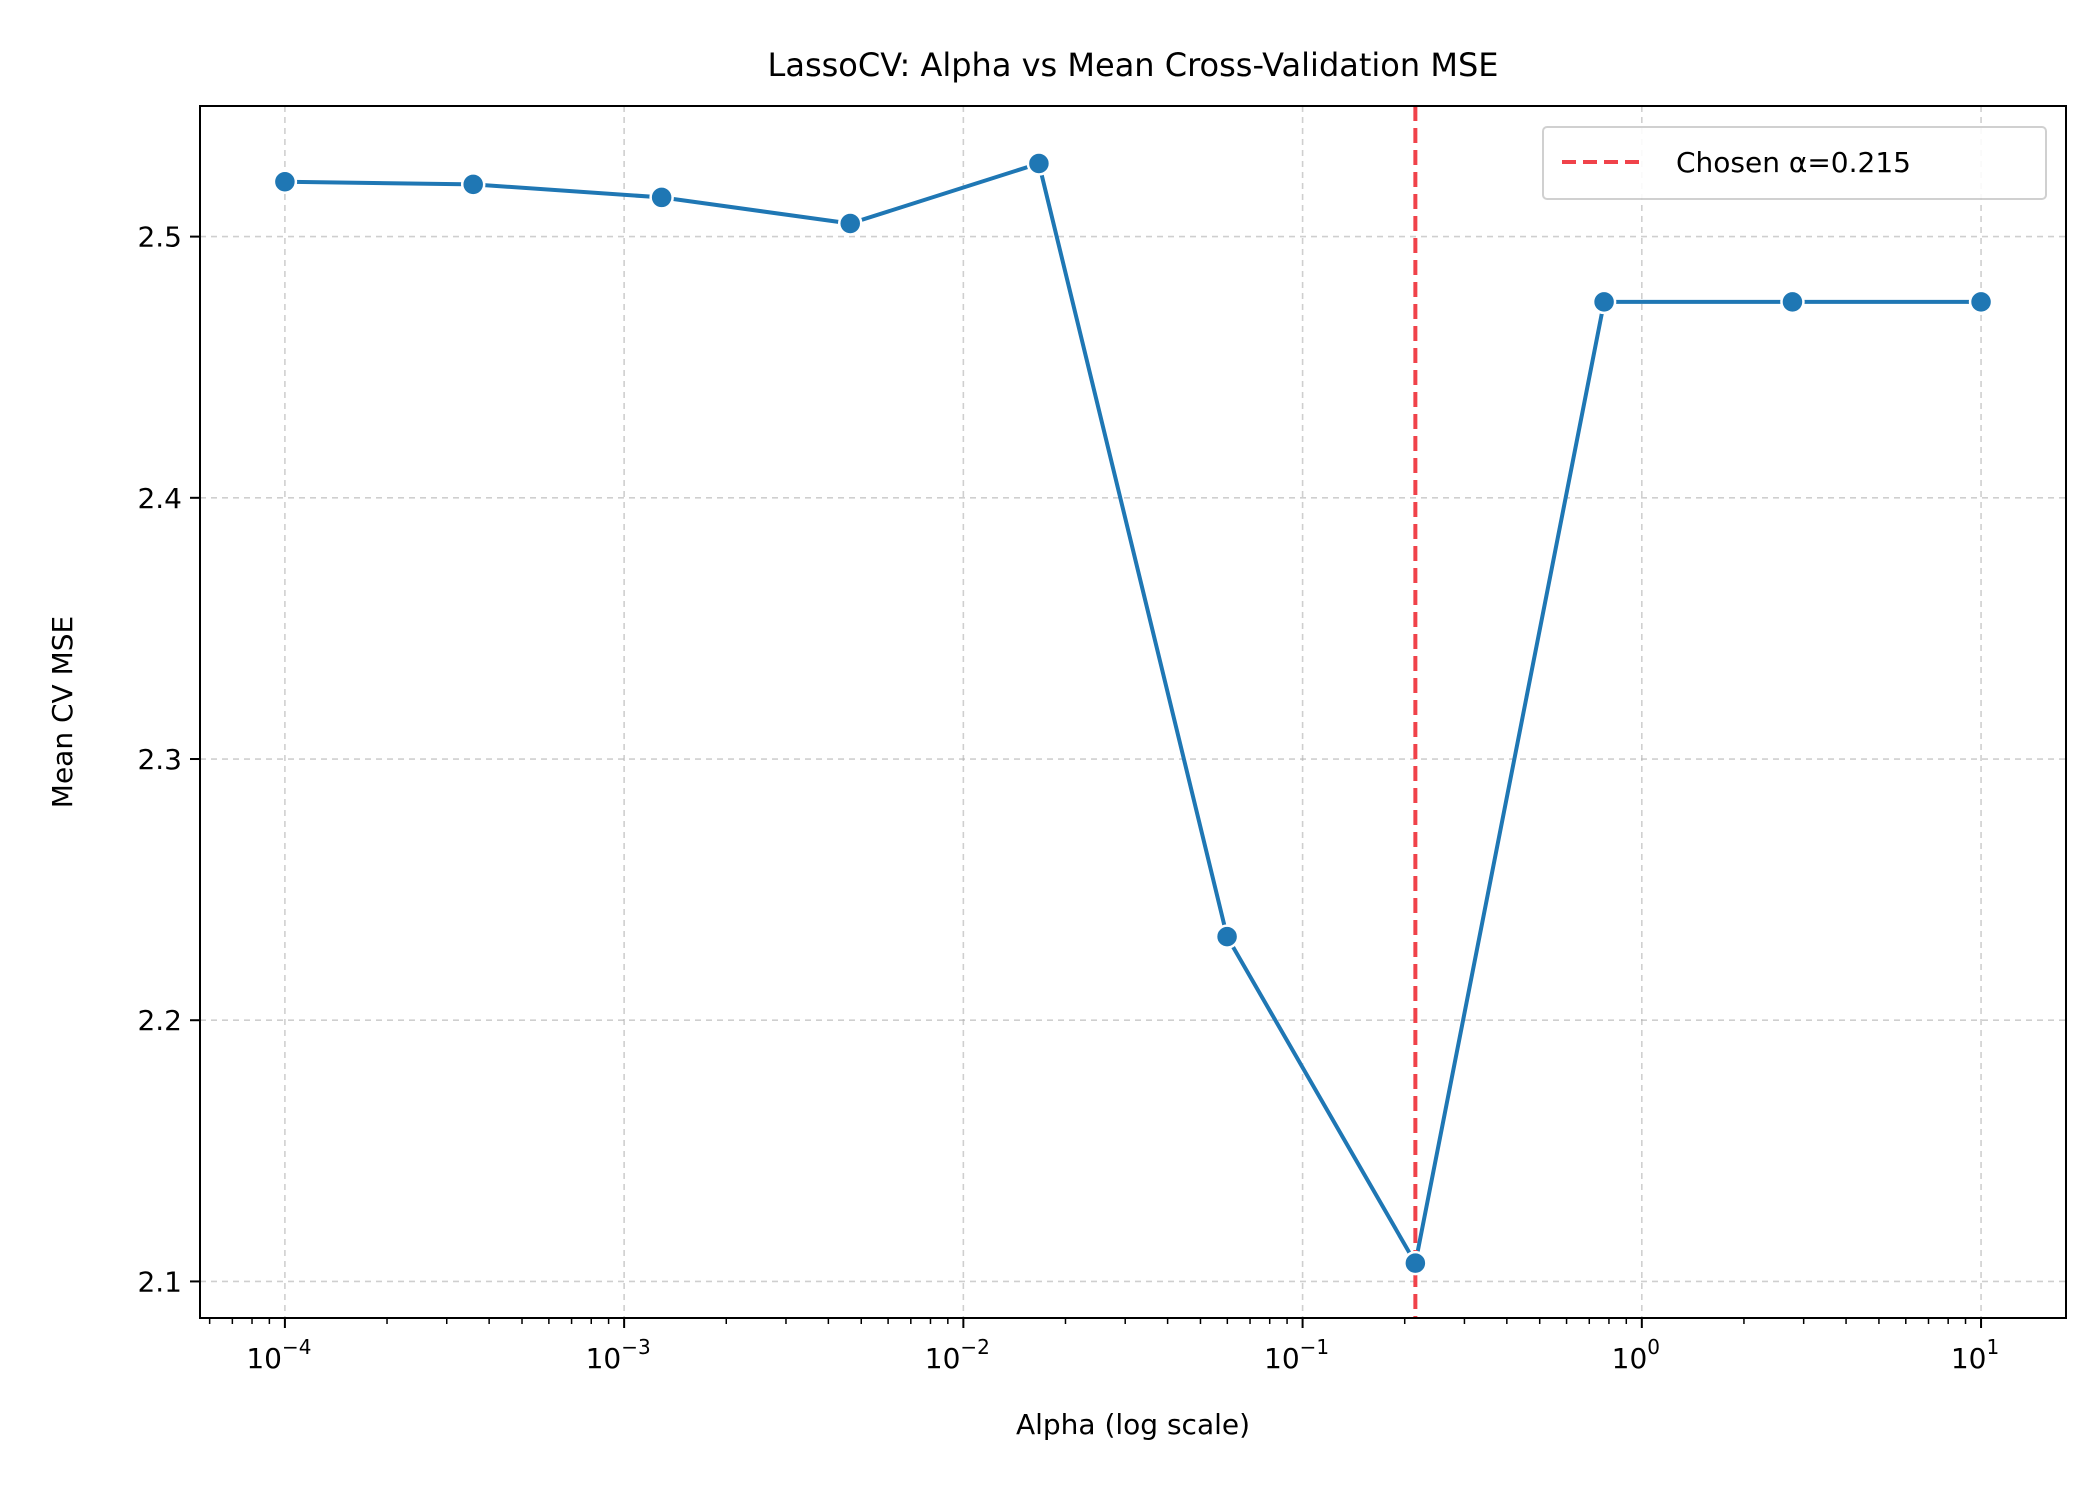  What do you see at coordinates (159, 498) in the screenshot?
I see `y-tick-label: 2.4` at bounding box center [159, 498].